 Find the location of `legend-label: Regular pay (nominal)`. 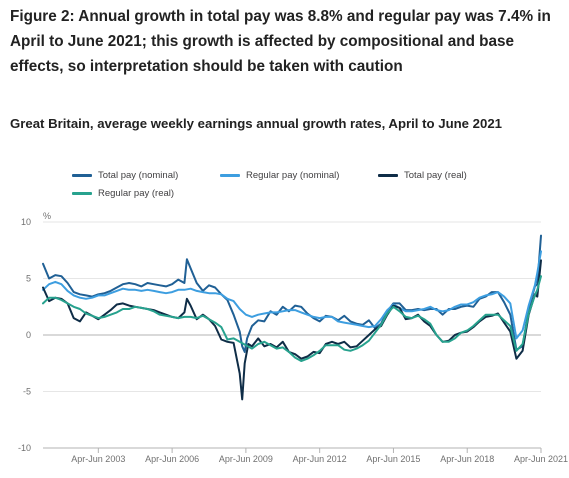

legend-label: Regular pay (nominal) is located at coordinates (293, 175).